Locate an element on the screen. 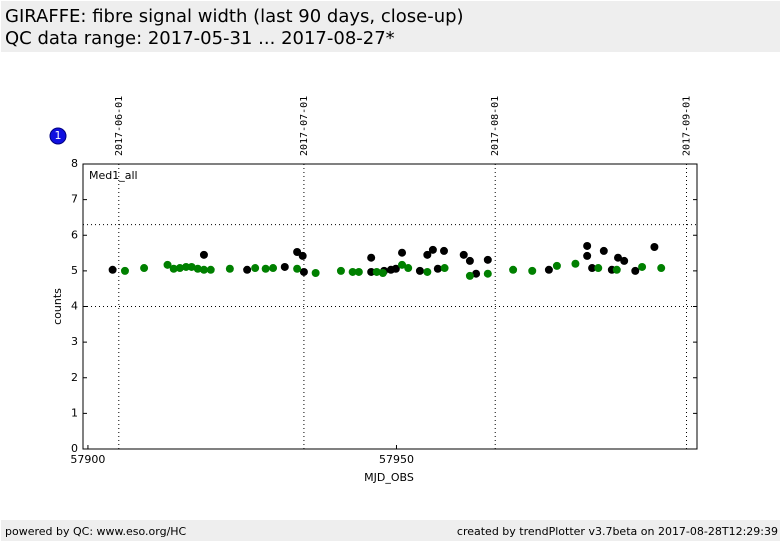 The width and height of the screenshot is (782, 542). header-band is located at coordinates (390, 26).